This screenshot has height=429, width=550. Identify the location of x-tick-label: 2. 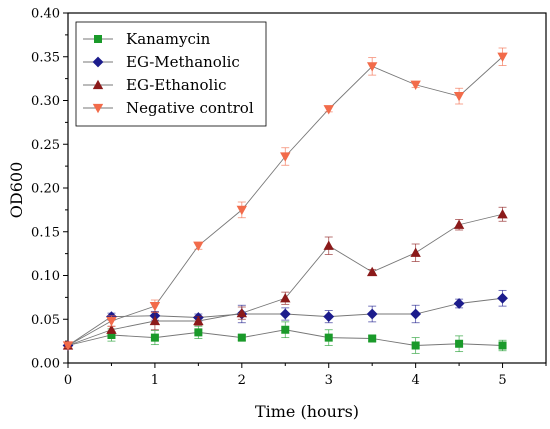
(242, 380).